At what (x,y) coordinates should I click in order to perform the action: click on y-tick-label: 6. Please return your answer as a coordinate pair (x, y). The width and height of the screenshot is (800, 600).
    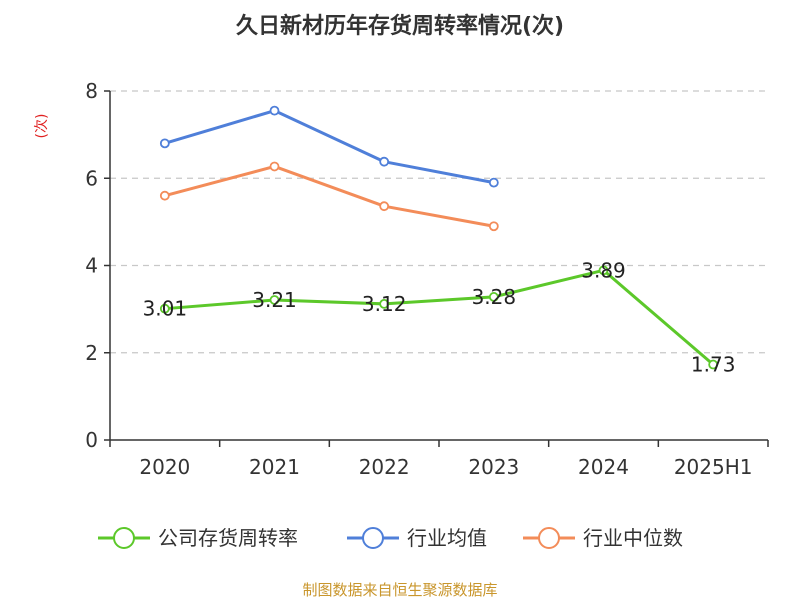
    Looking at the image, I should click on (91, 178).